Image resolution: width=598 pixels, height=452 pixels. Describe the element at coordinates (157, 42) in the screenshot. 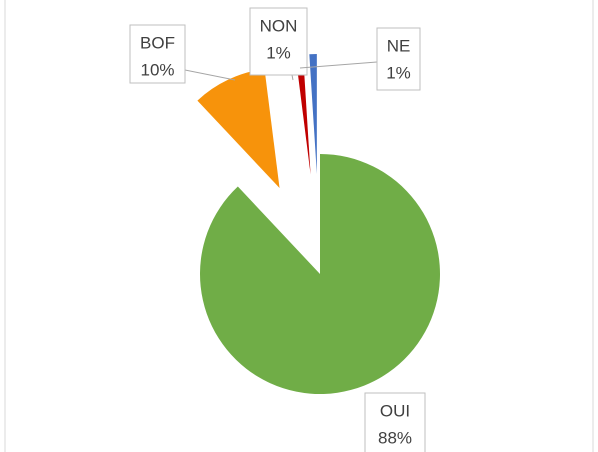

I see `slice-label: BOF` at that location.